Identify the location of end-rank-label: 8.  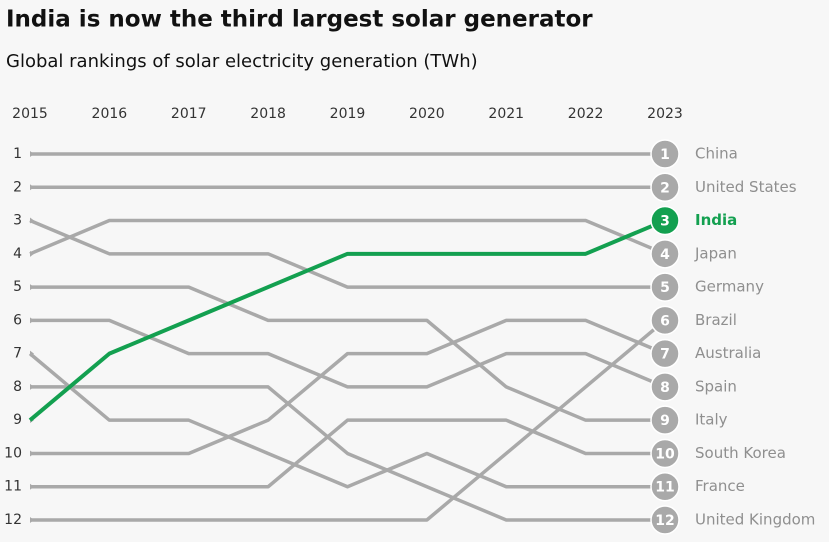
(665, 388).